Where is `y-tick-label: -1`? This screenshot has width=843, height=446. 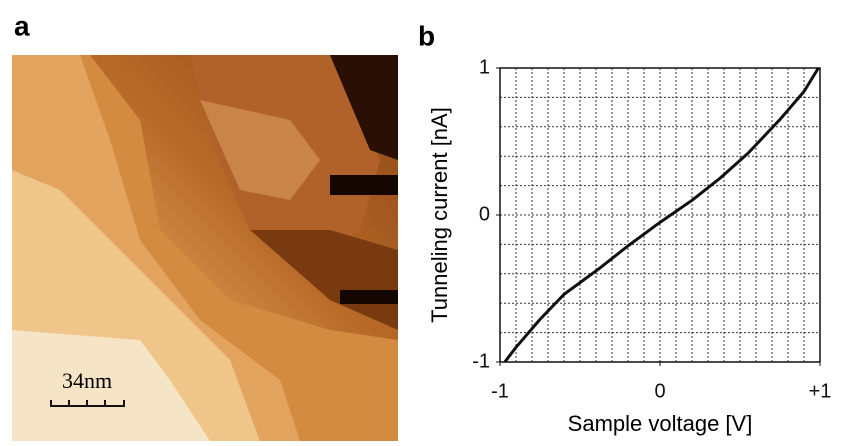 y-tick-label: -1 is located at coordinates (481, 361).